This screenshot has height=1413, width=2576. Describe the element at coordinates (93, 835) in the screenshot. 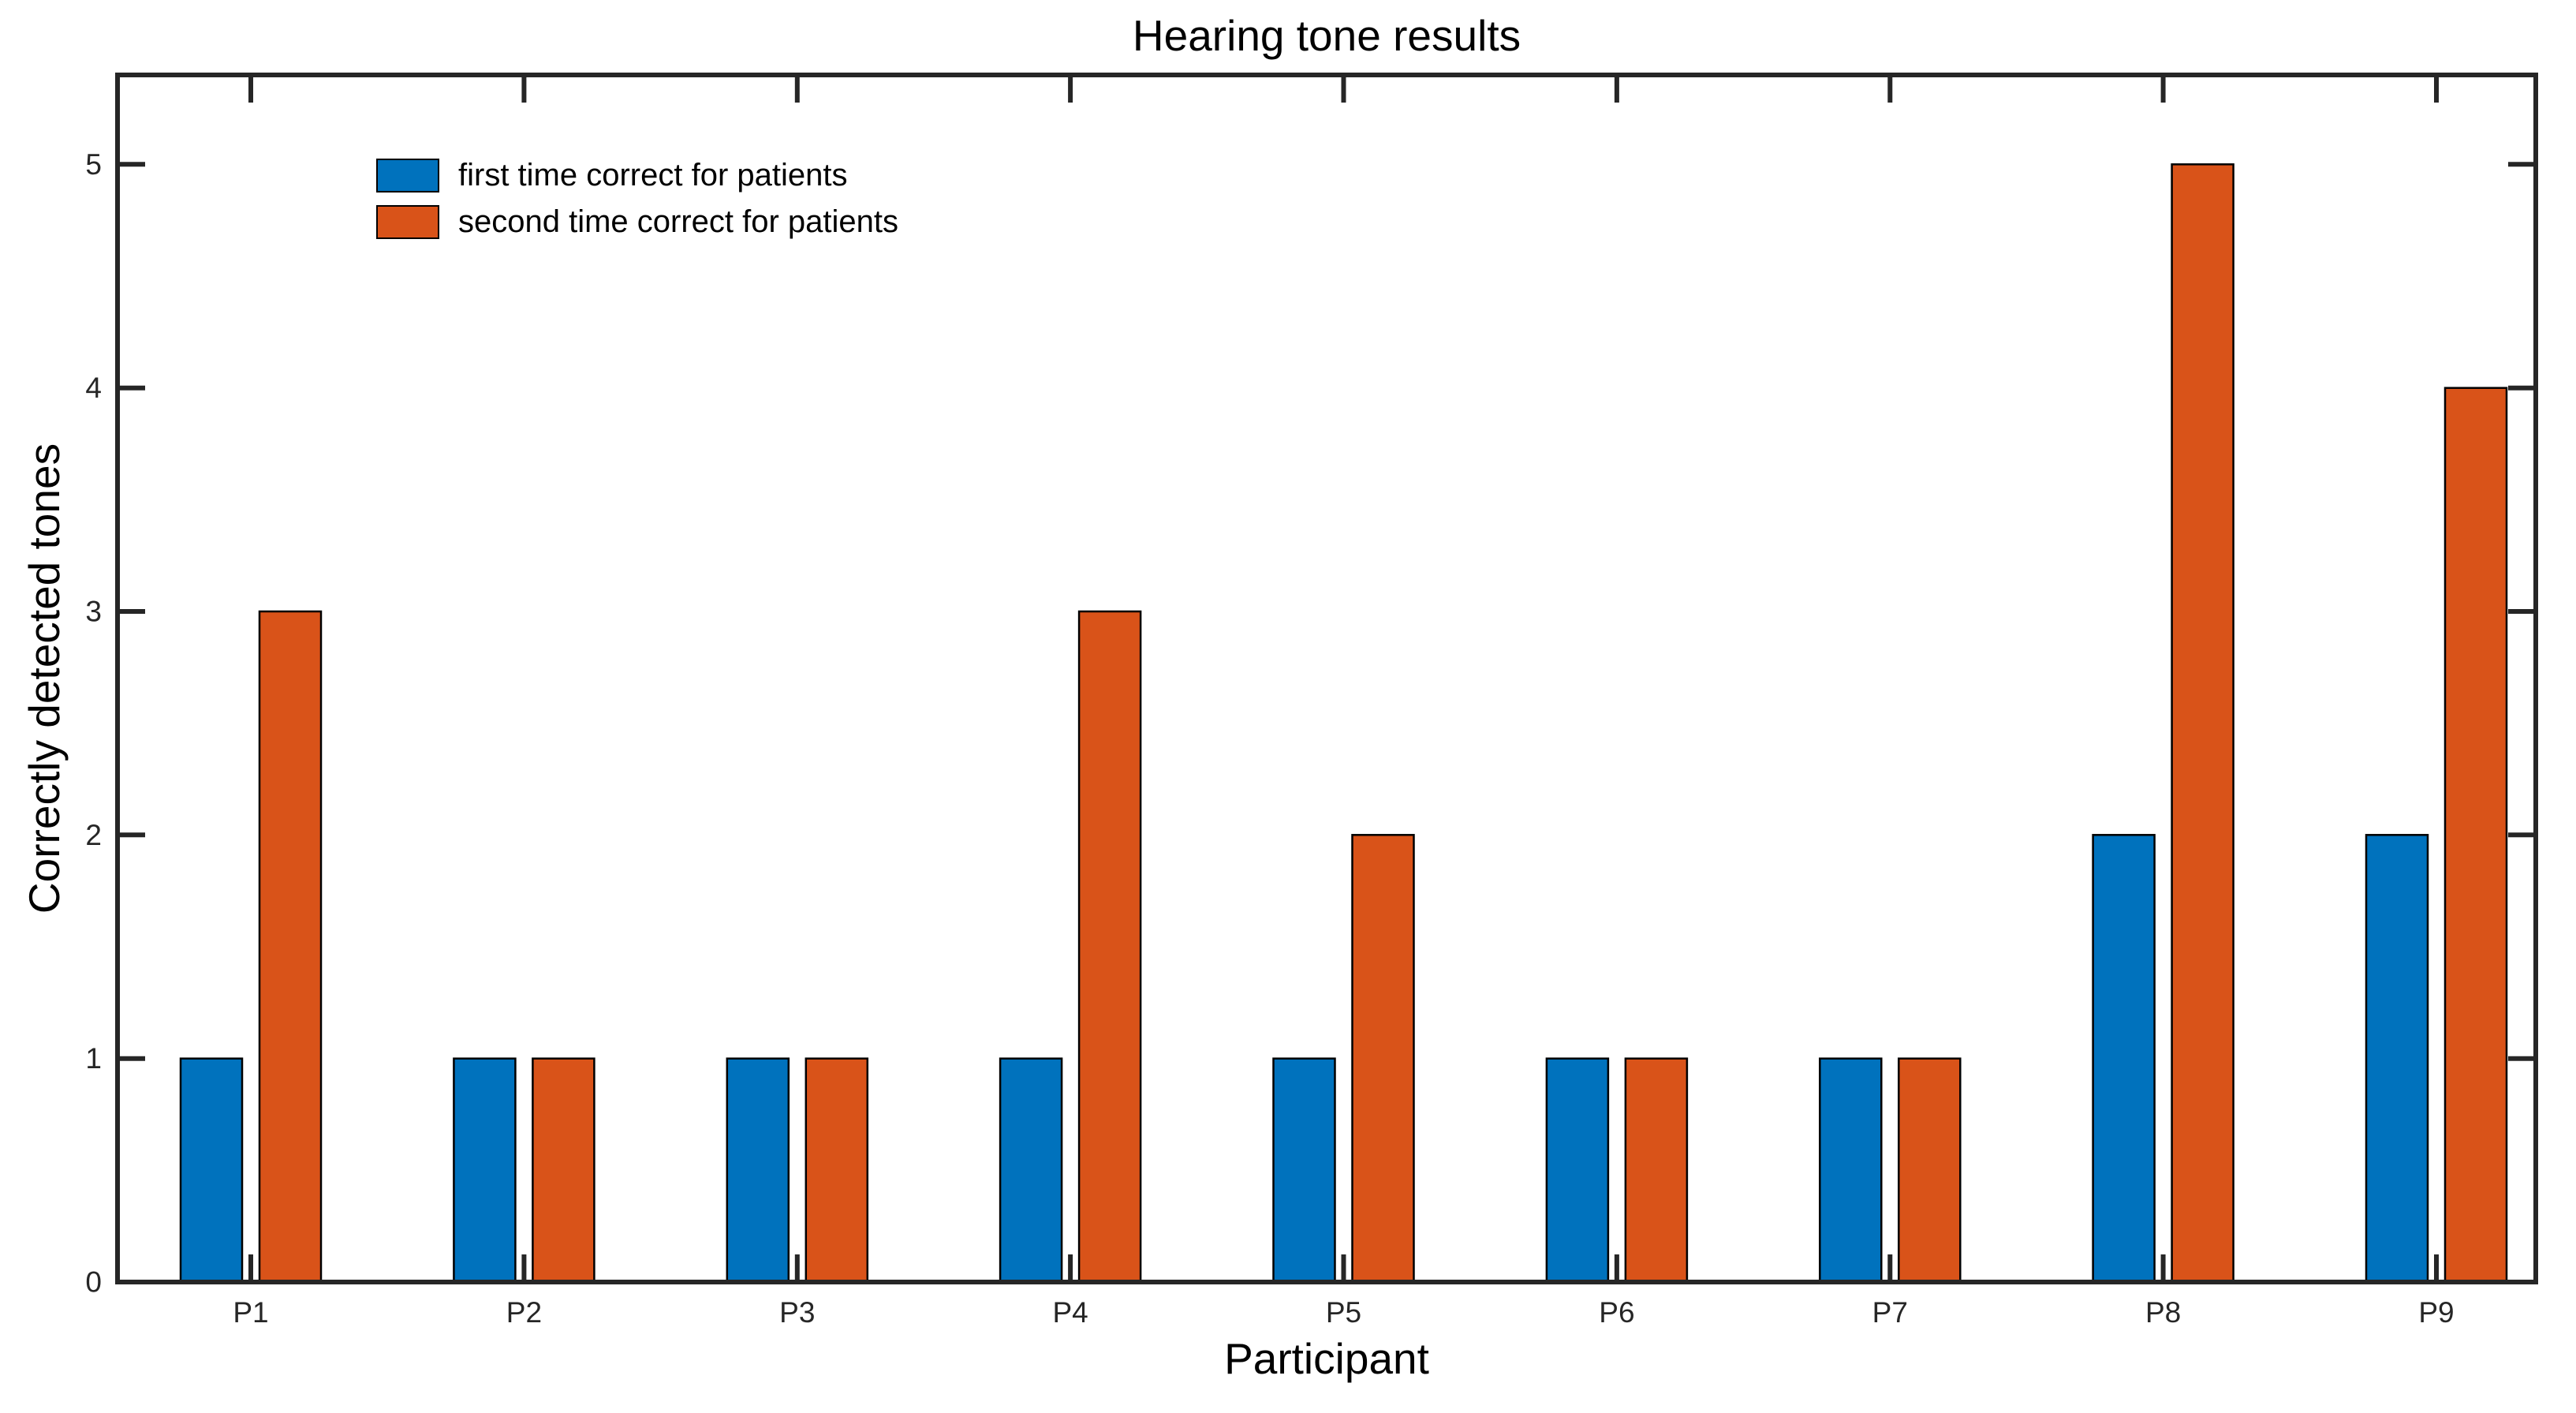

I see `y-tick-label: 2` at that location.